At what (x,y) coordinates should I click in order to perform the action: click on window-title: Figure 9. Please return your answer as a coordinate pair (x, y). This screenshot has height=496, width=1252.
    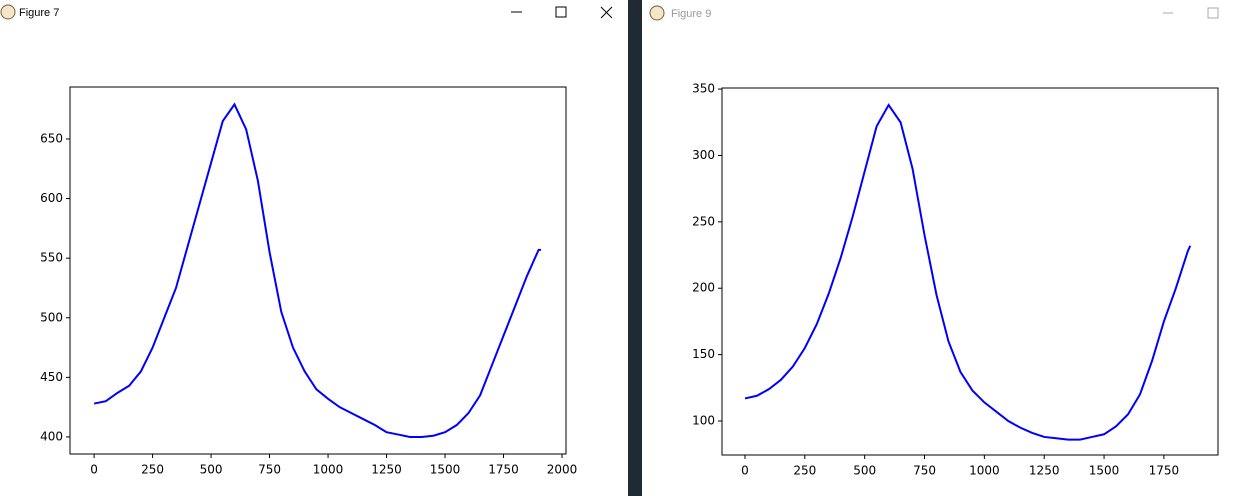
    Looking at the image, I should click on (691, 14).